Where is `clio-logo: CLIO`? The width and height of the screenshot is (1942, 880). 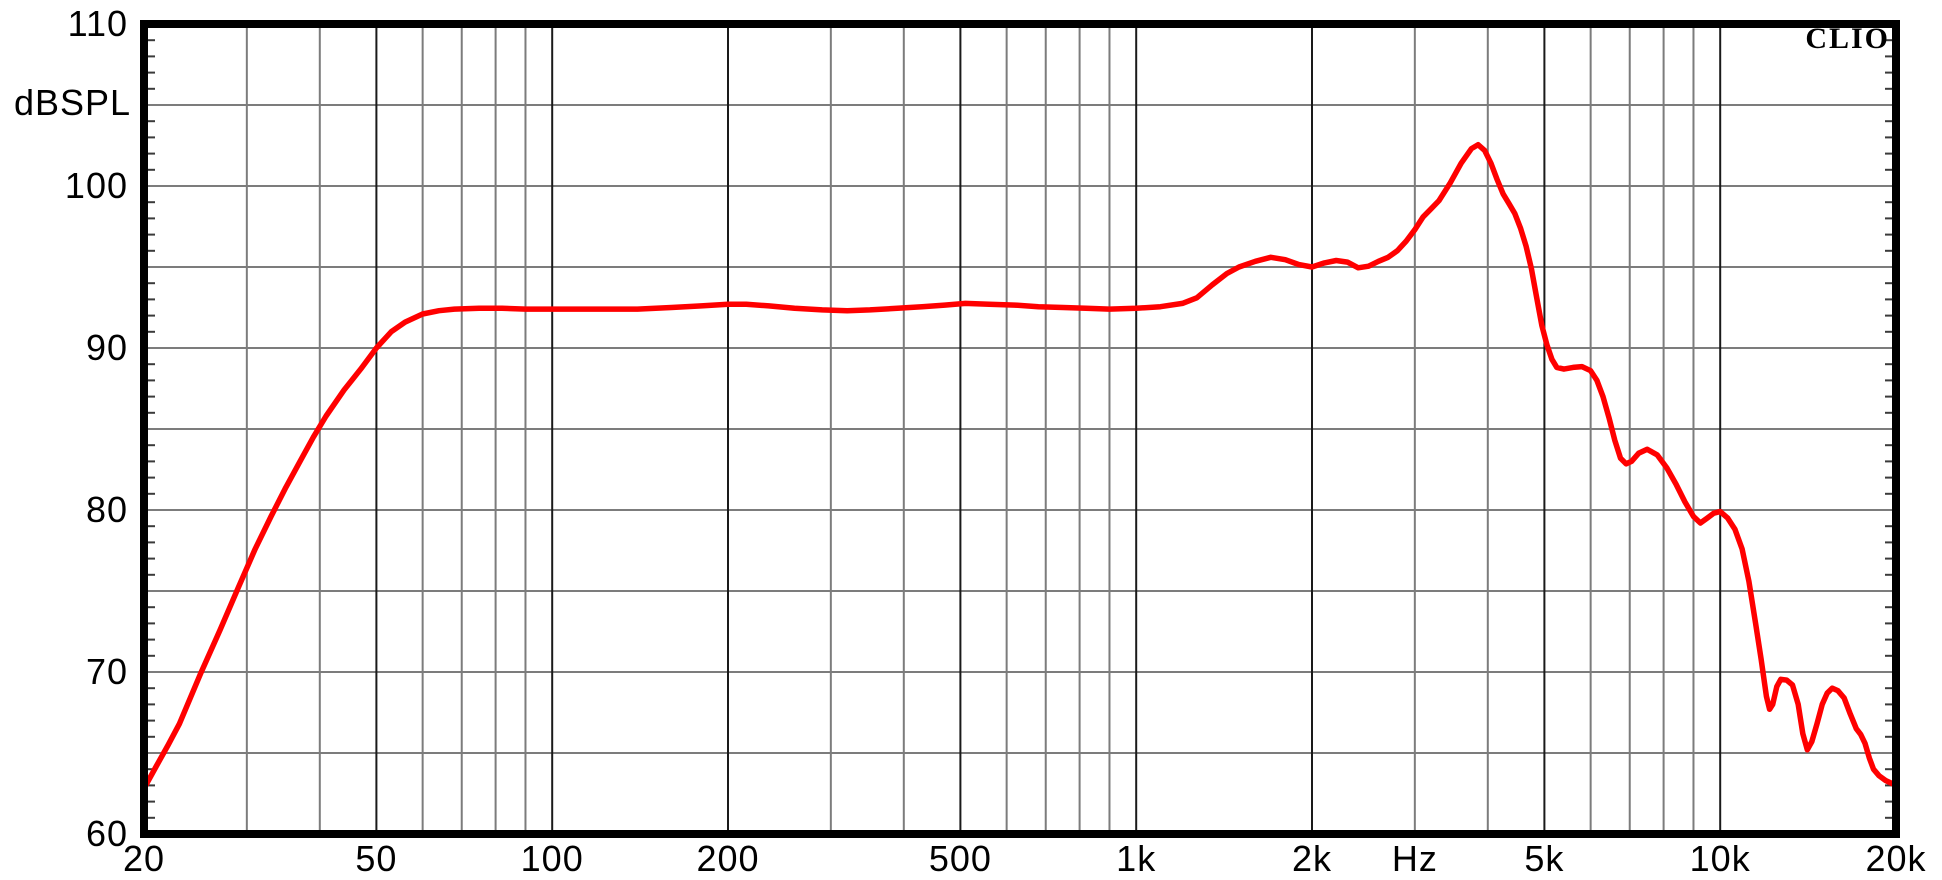
clio-logo: CLIO is located at coordinates (1847, 38).